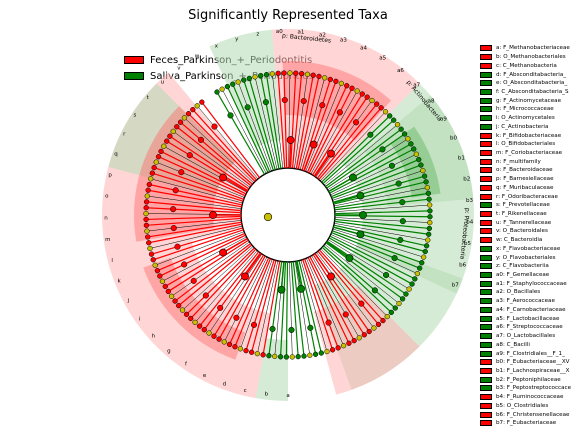 The image size is (576, 432). I want to click on key-item-u: u: F_Tannerellaceae, so click(528, 222).